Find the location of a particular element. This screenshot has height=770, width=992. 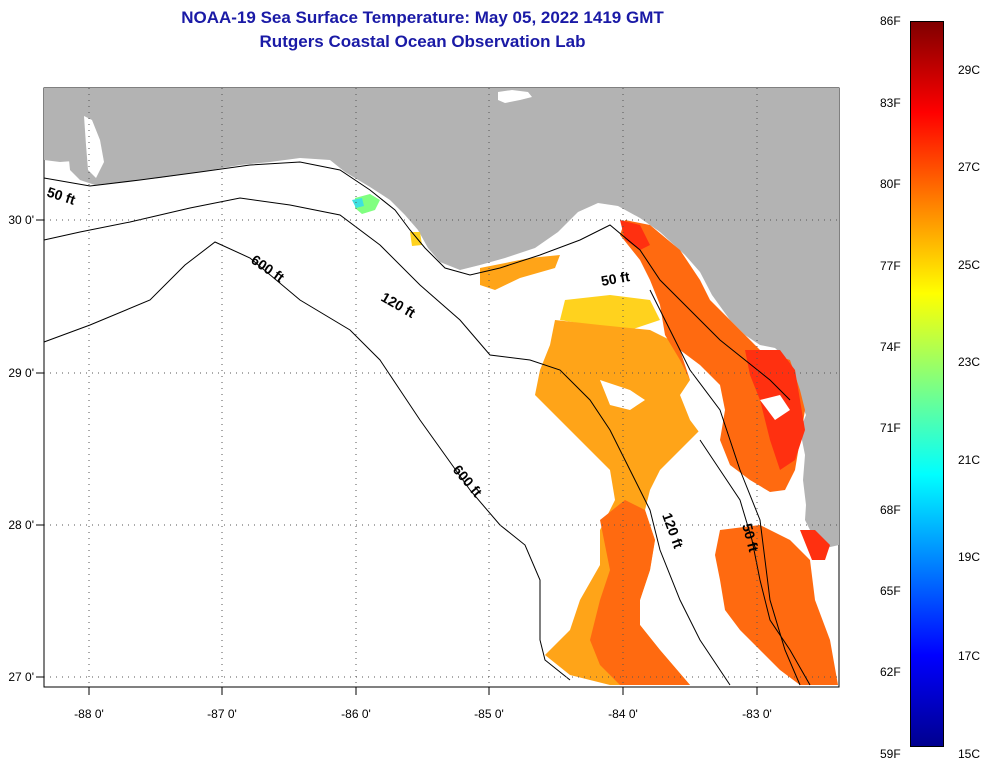

latitude-labels: 30 0' 29 0' 28 0' 27 0' is located at coordinates (21, 448).